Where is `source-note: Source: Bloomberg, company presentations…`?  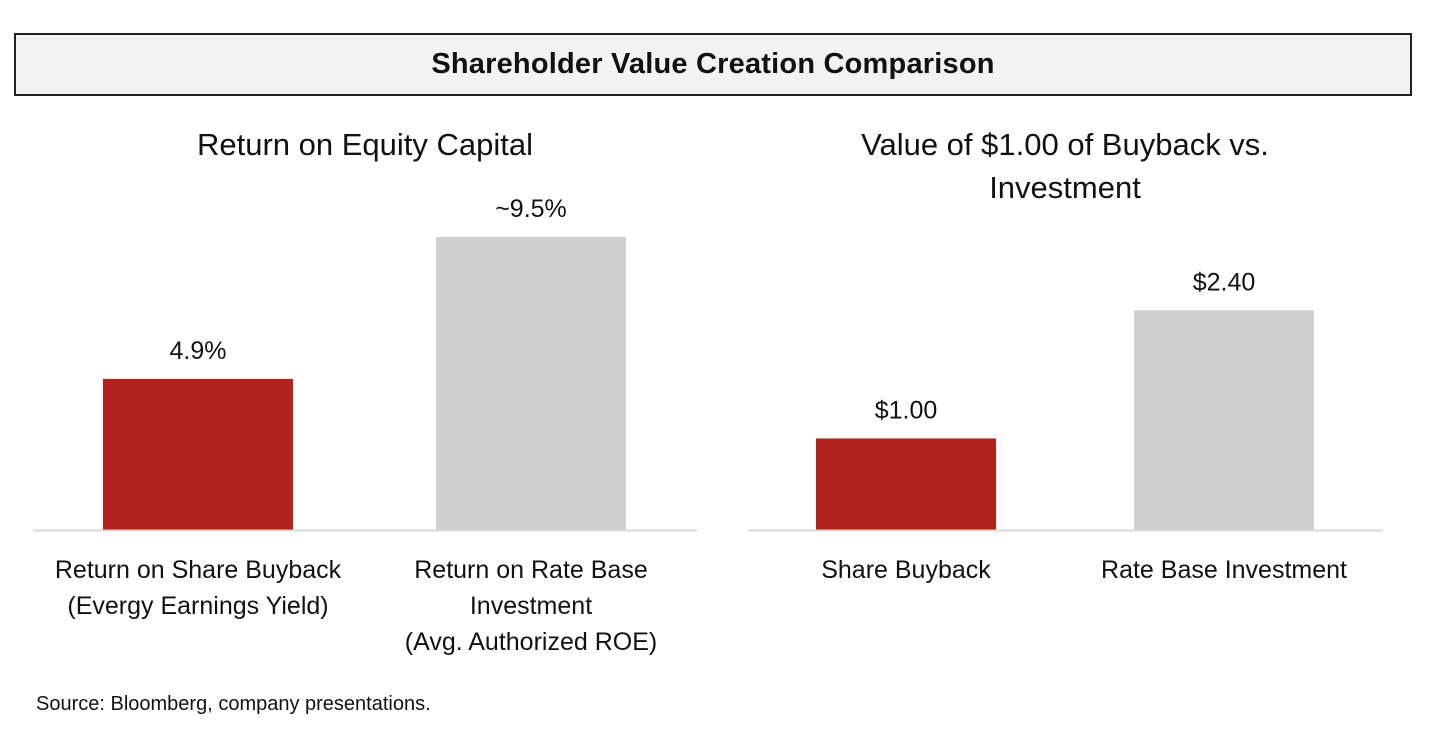
source-note: Source: Bloomberg, company presentations… is located at coordinates (233, 704).